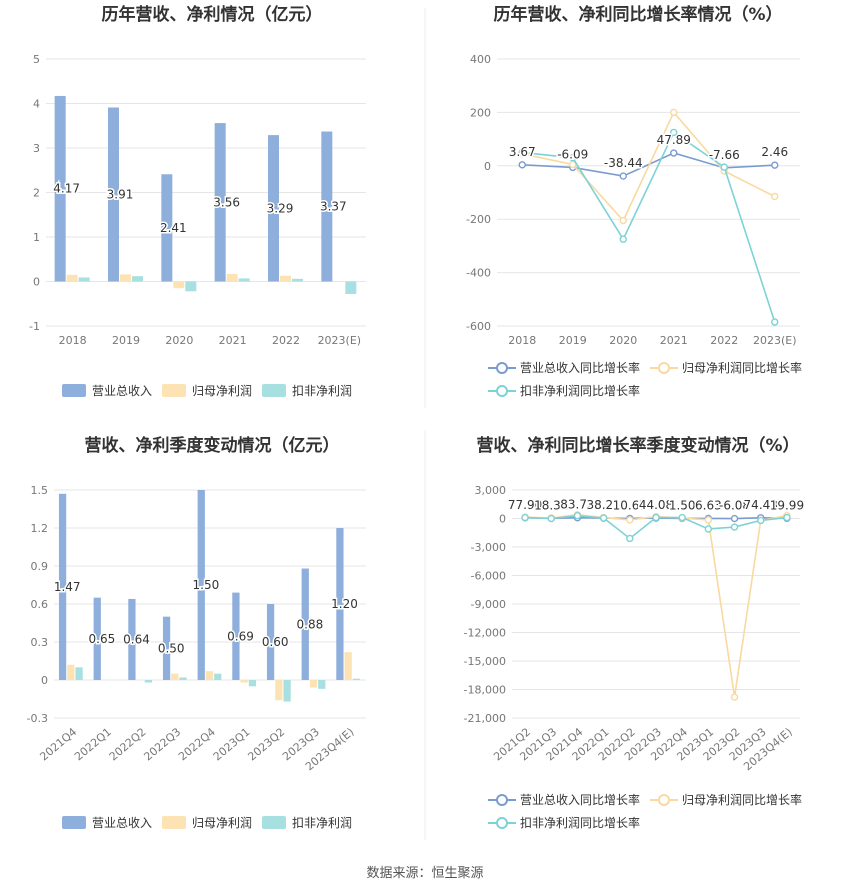  Describe the element at coordinates (774, 152) in the screenshot. I see `data-label: 2.46` at that location.